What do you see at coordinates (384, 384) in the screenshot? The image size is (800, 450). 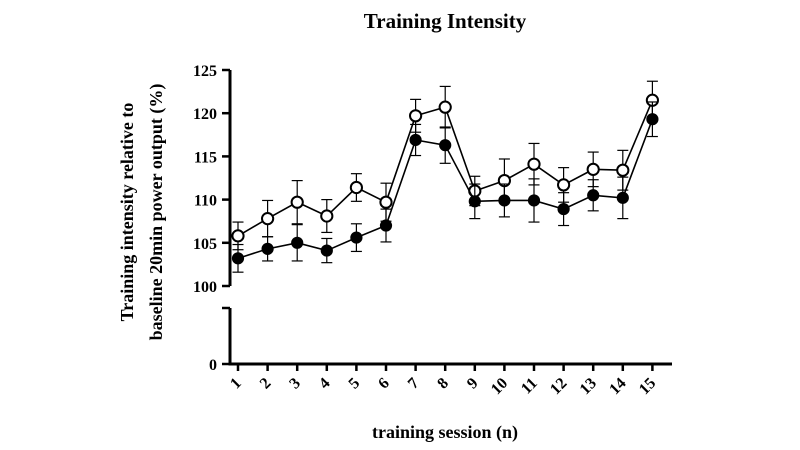 I see `x-tick-label: 6` at bounding box center [384, 384].